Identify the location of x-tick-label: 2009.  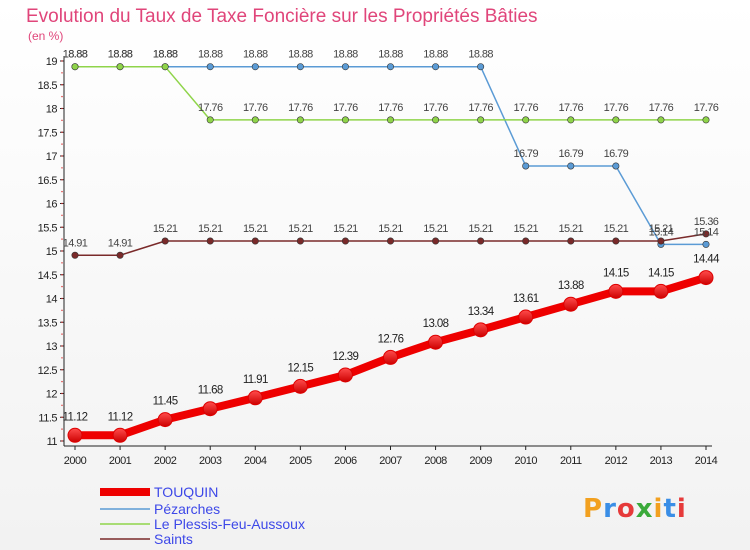
(480, 461).